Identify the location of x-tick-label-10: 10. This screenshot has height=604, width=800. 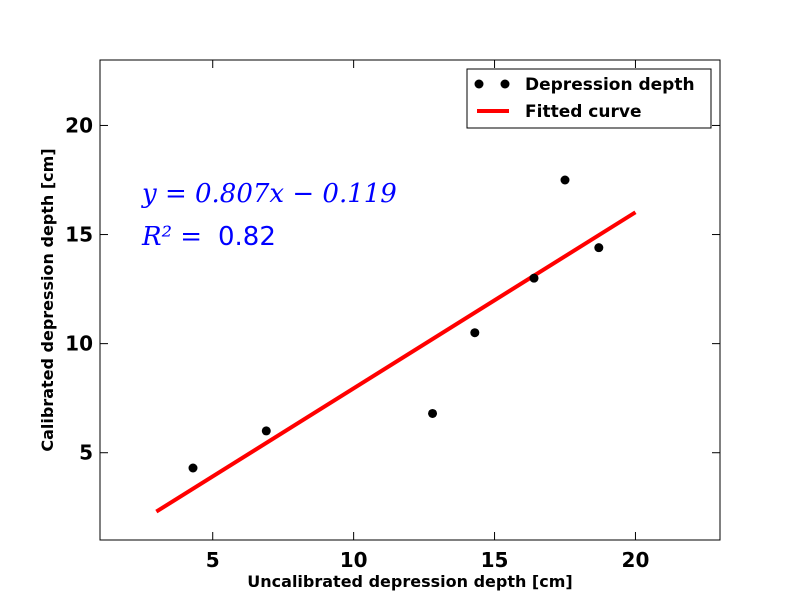
(354, 560).